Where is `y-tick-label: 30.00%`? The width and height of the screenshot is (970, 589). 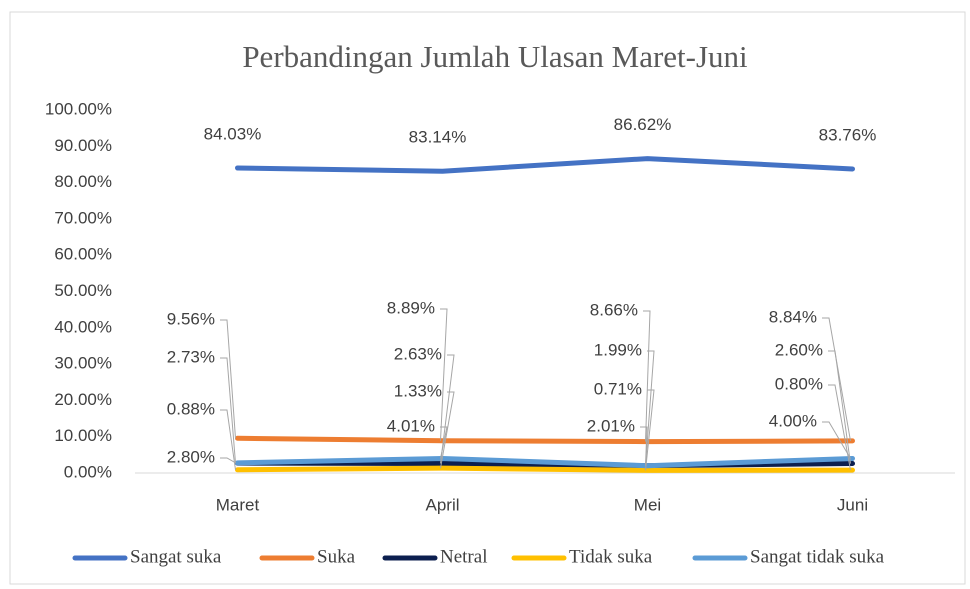
y-tick-label: 30.00% is located at coordinates (83, 363).